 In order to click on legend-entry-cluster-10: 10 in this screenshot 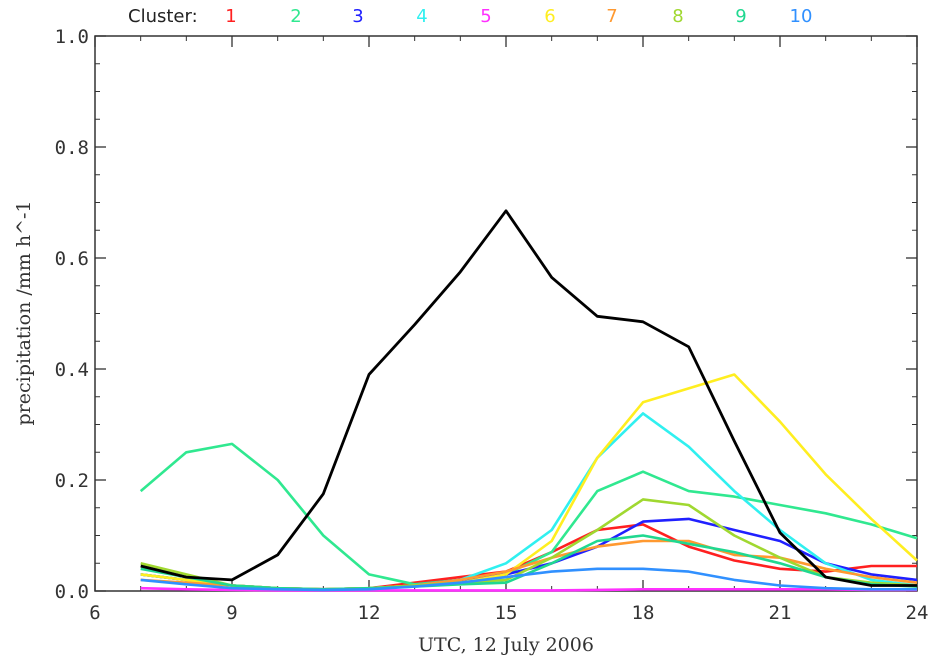, I will do `click(801, 16)`.